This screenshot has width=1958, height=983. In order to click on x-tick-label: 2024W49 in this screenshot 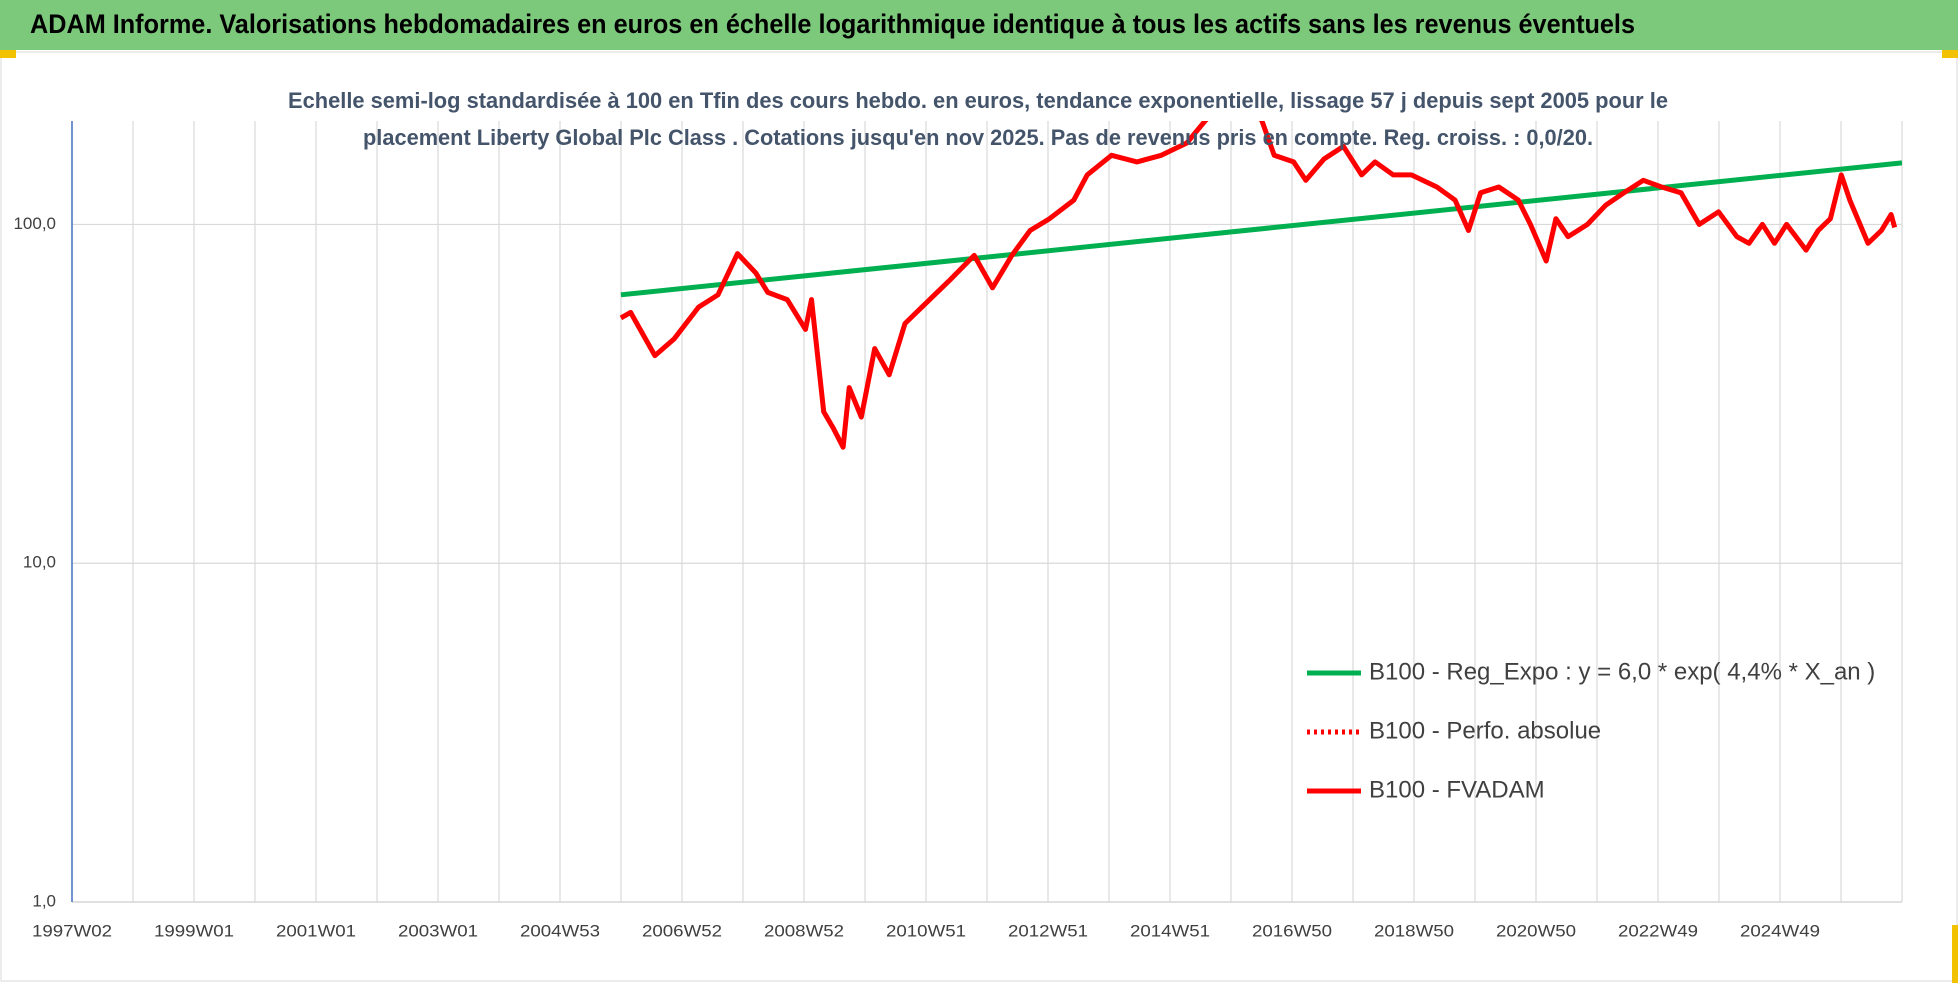, I will do `click(1780, 930)`.